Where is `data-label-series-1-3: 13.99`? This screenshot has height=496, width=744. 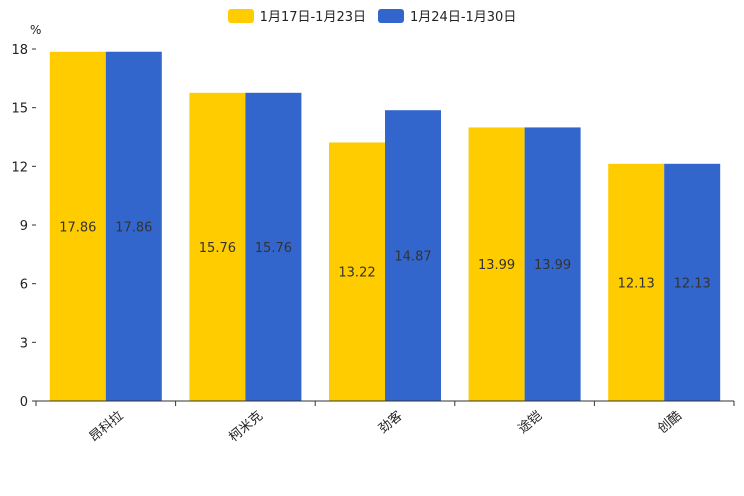 data-label-series-1-3: 13.99 is located at coordinates (496, 265).